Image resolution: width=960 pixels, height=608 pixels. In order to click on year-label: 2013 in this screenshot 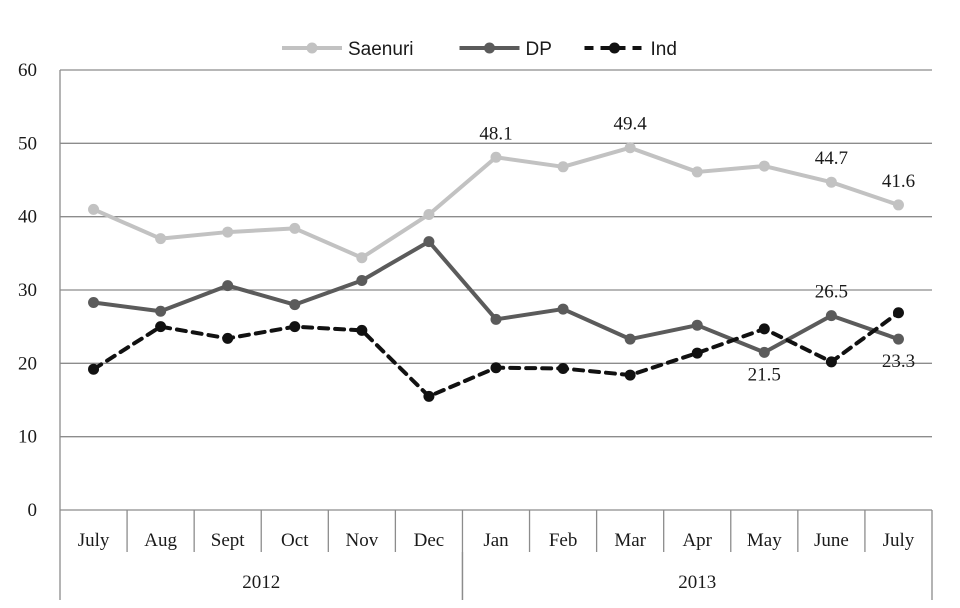, I will do `click(697, 582)`.